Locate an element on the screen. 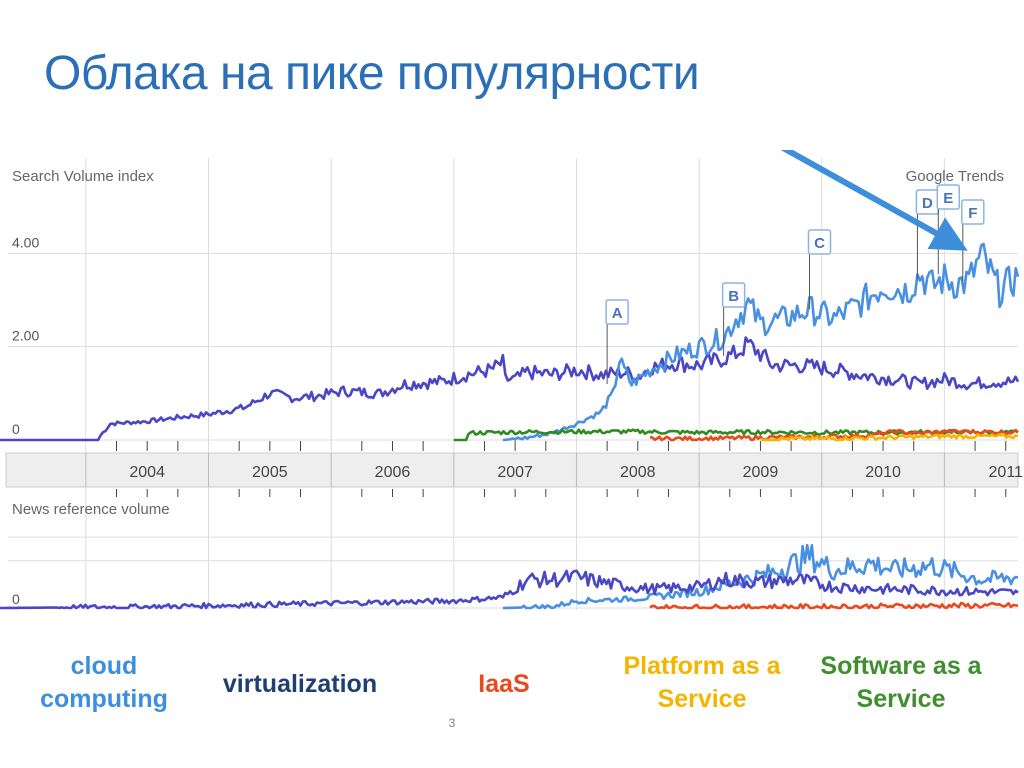 The width and height of the screenshot is (1024, 768). slide-title: Облака на пике популярности is located at coordinates (372, 73).